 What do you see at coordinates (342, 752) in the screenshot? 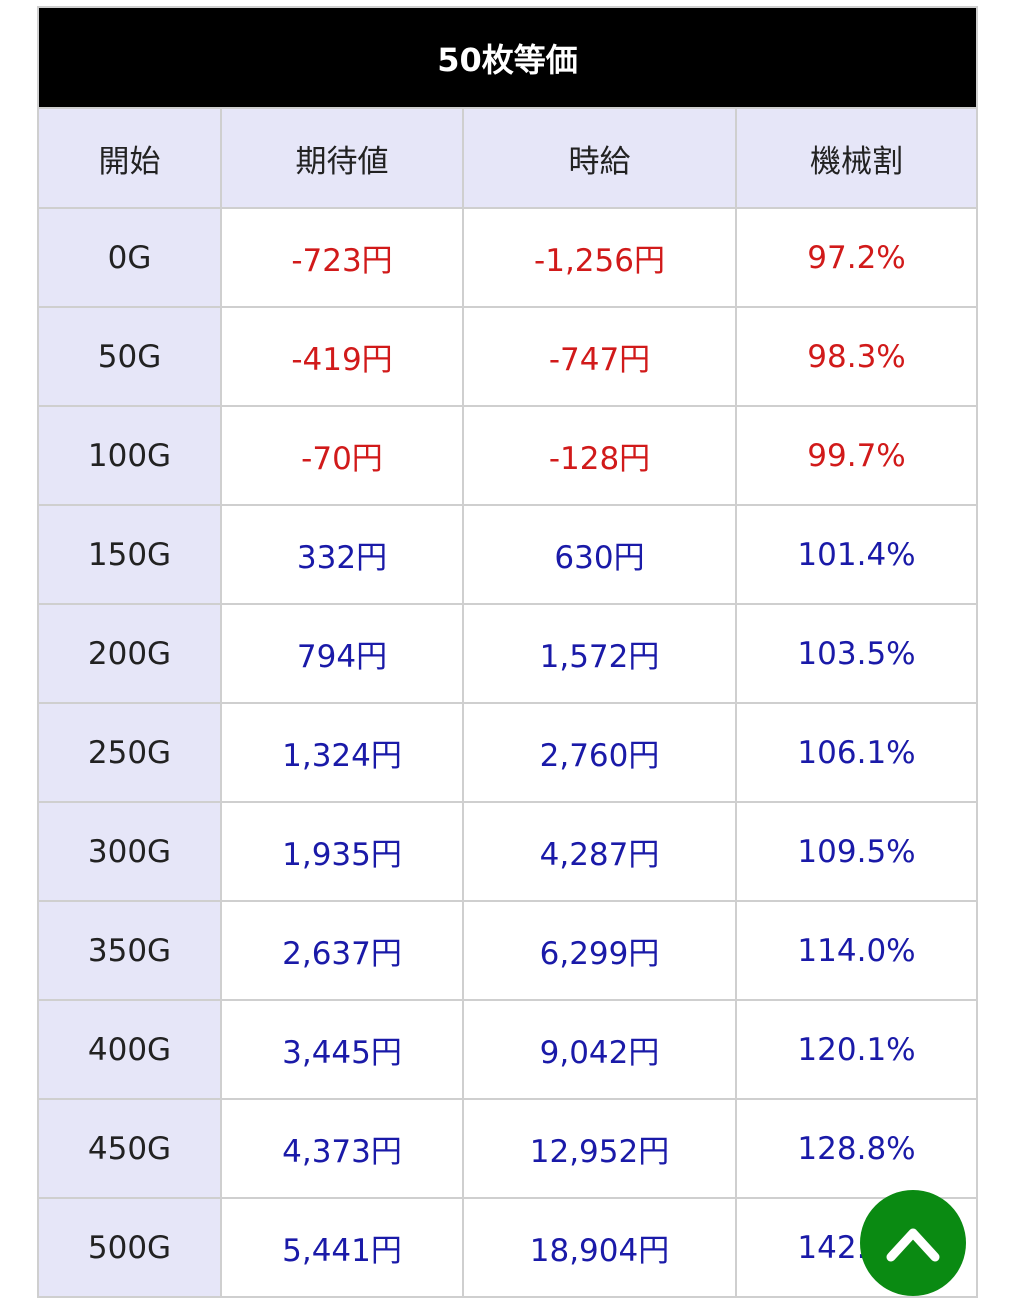
I see `cell-expected-value: 1,324円` at bounding box center [342, 752].